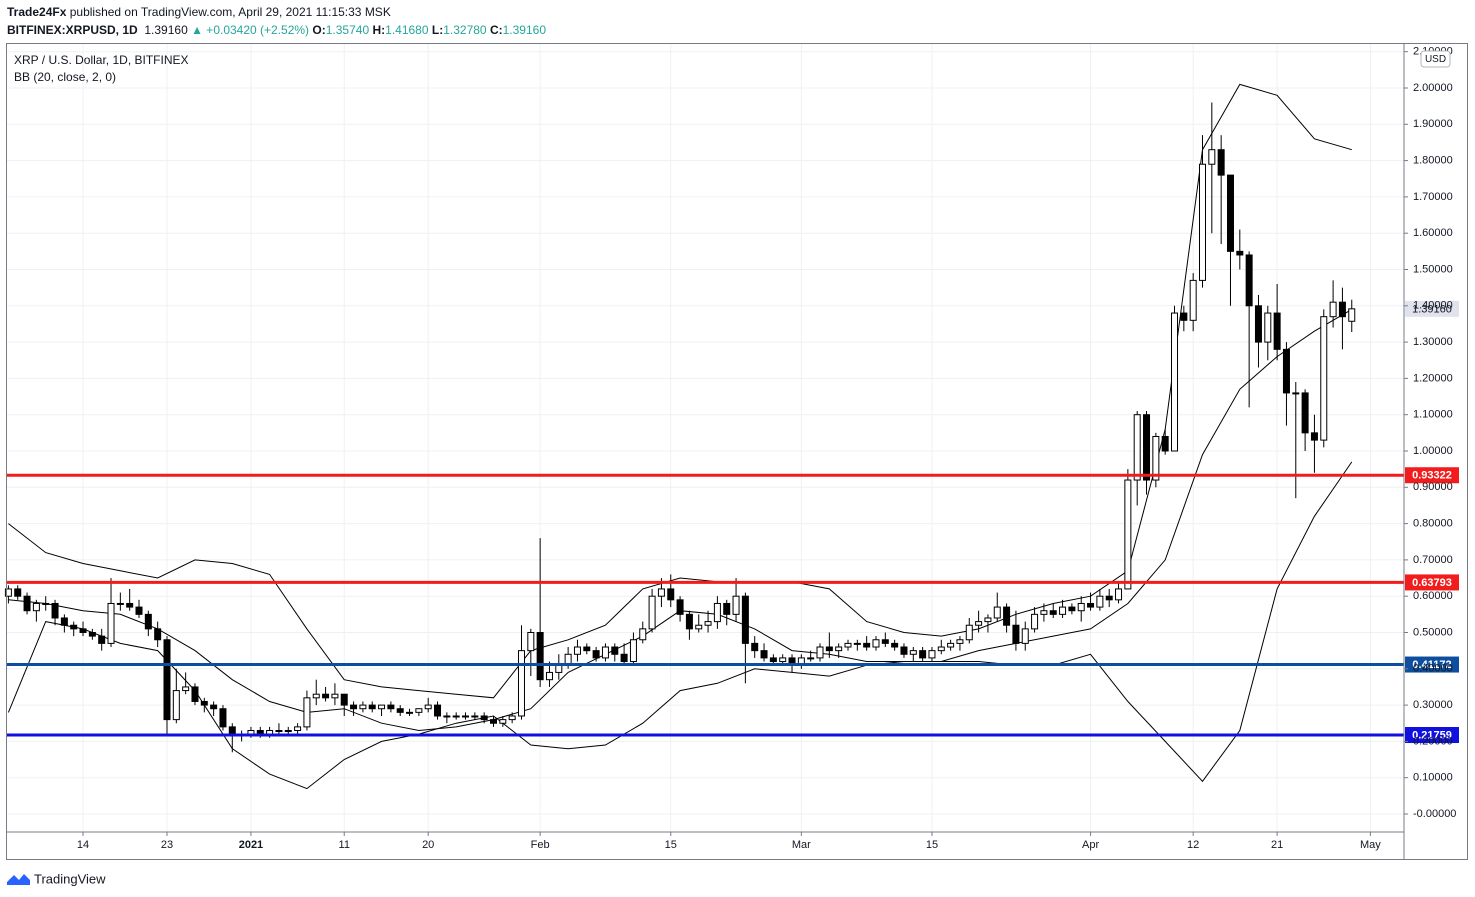 The width and height of the screenshot is (1475, 897). What do you see at coordinates (1433, 669) in the screenshot?
I see `y-tick-label: 0.40000` at bounding box center [1433, 669].